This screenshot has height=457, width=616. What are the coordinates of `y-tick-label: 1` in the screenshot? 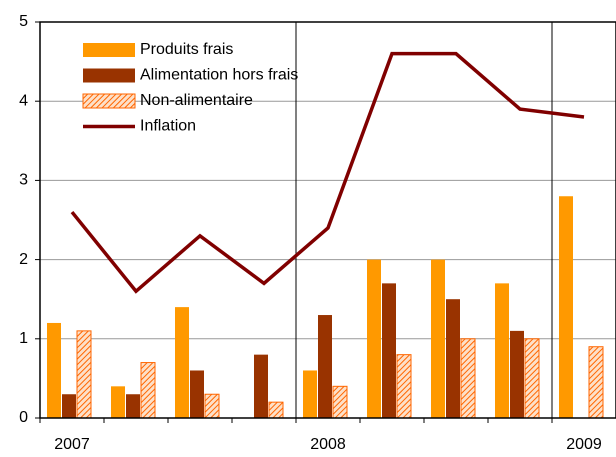 It's located at (23, 338).